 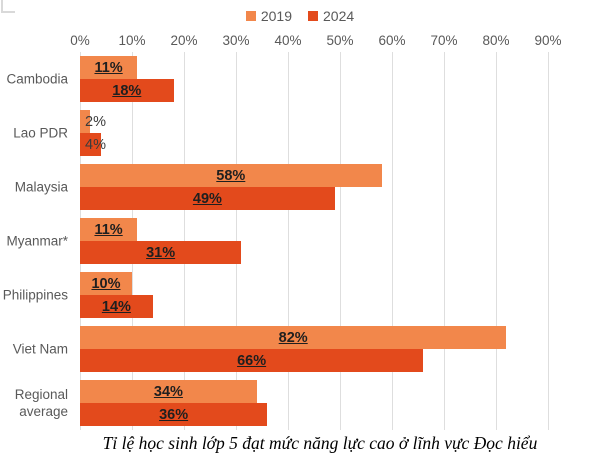 I want to click on bar-2024: 14%, so click(x=116, y=306).